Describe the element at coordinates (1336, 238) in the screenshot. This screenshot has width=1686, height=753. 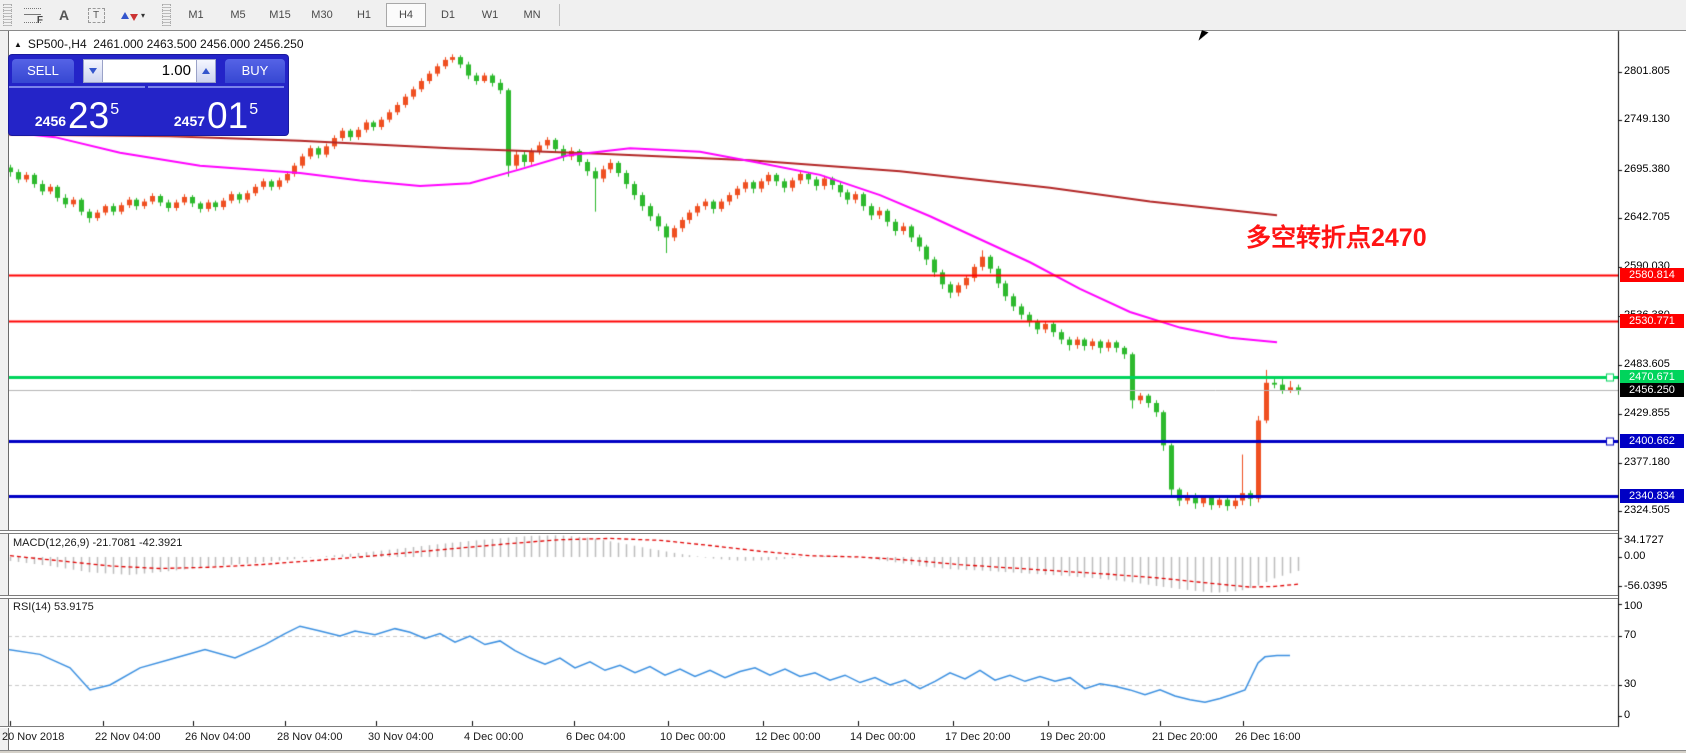
I see `chart-annotation-text: 多空转折点2470` at that location.